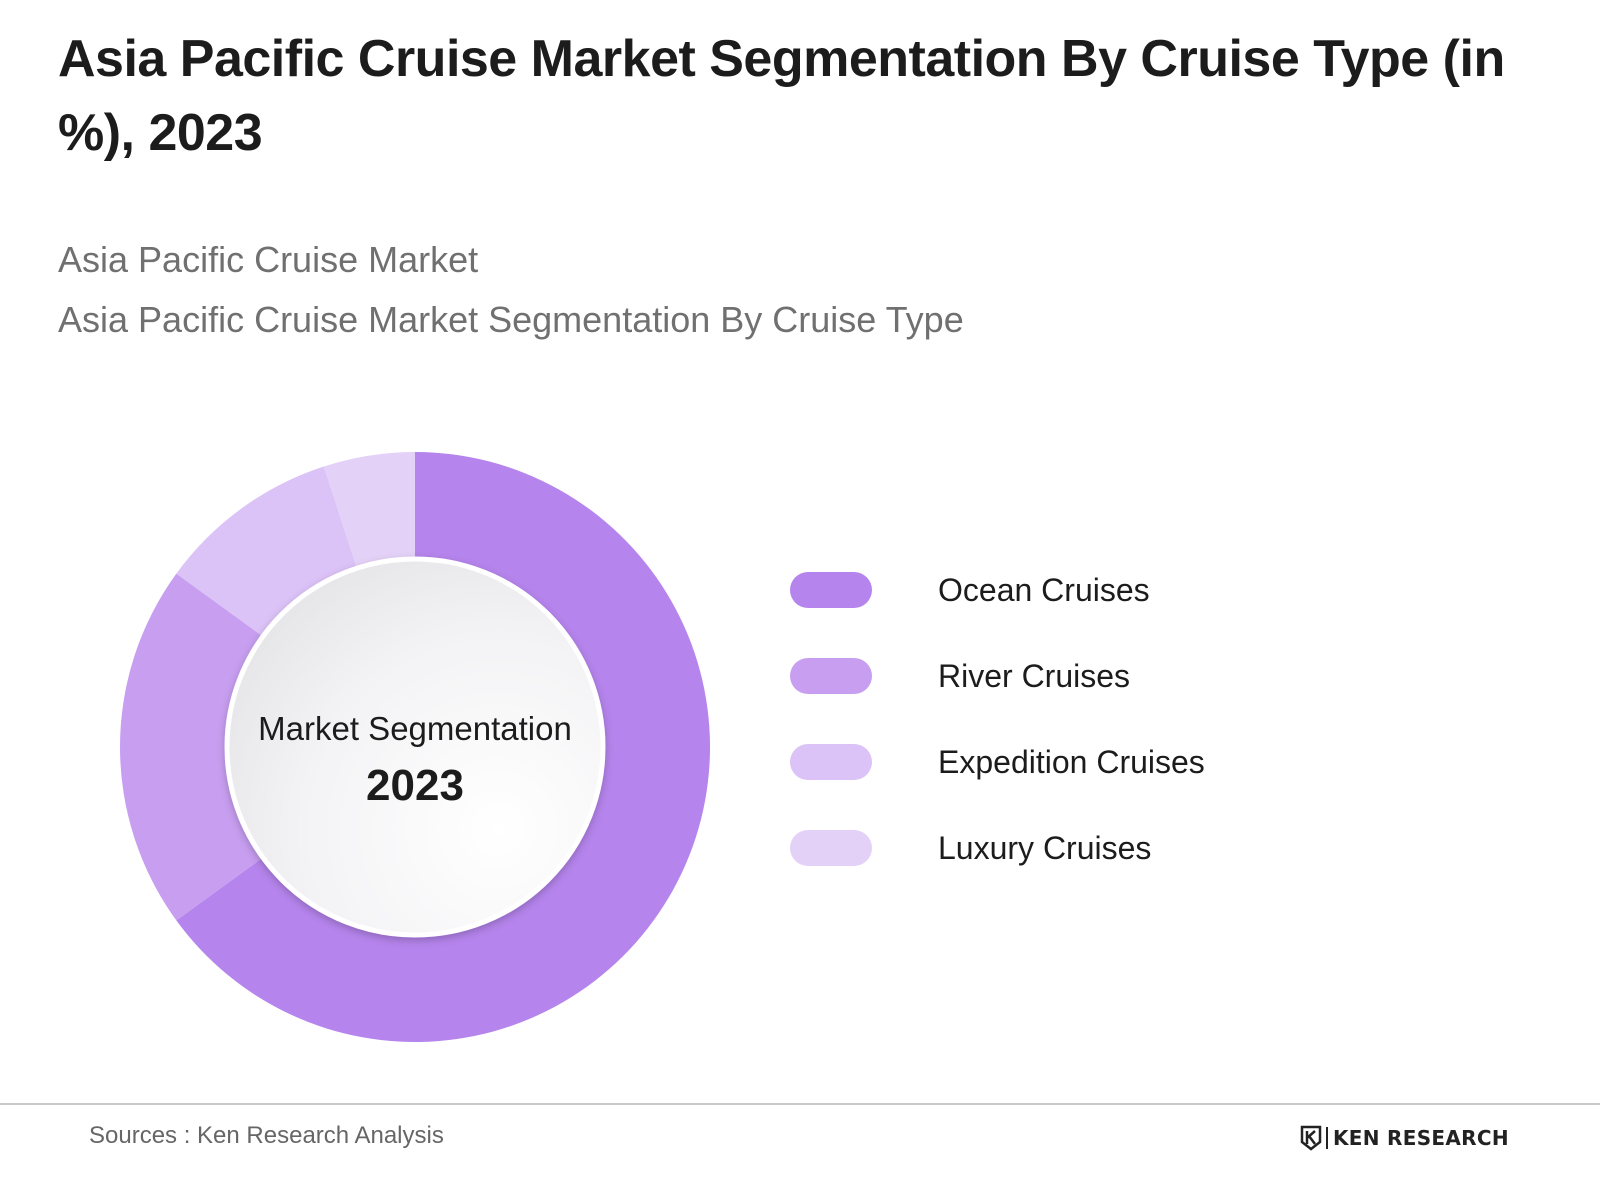 This screenshot has width=1600, height=1200. Describe the element at coordinates (415, 785) in the screenshot. I see `center-label-year: 2023` at that location.